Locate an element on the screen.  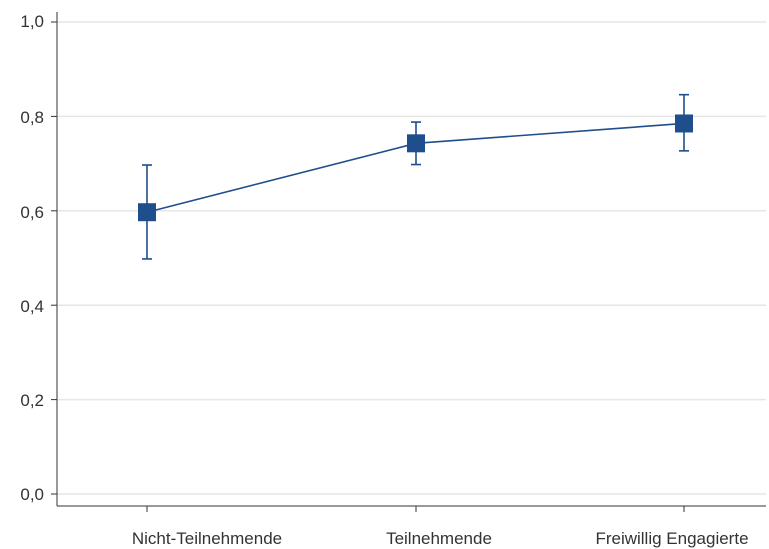
y-tick-label: 0,8 is located at coordinates (32, 117).